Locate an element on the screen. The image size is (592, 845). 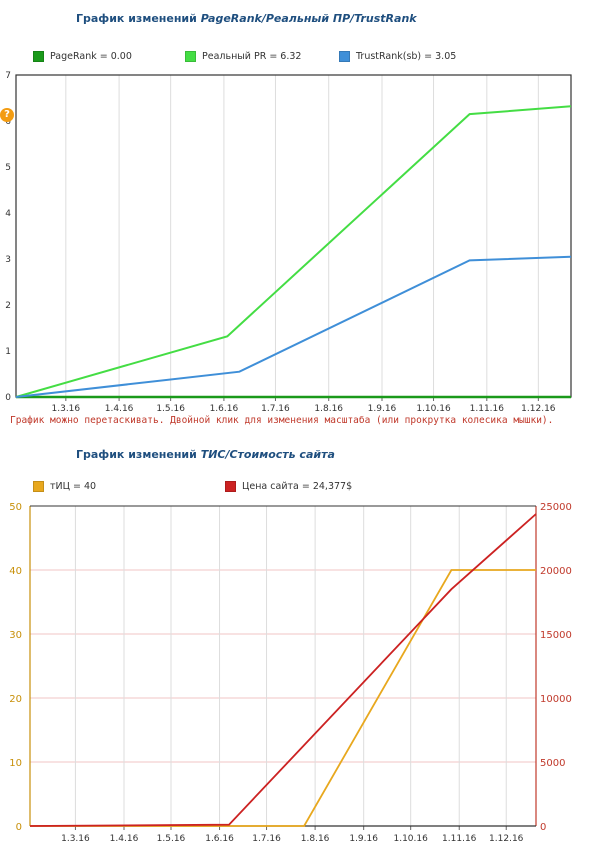
y-tick-label: 2 is located at coordinates (8, 306).